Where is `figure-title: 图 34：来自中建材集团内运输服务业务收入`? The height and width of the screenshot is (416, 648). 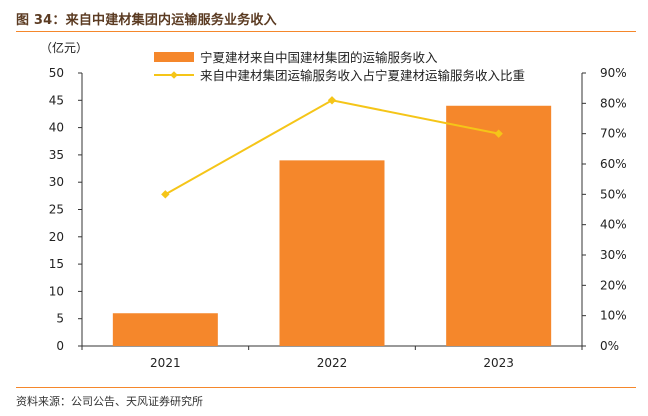
figure-title: 图 34：来自中建材集团内运输服务业务收入 is located at coordinates (146, 20).